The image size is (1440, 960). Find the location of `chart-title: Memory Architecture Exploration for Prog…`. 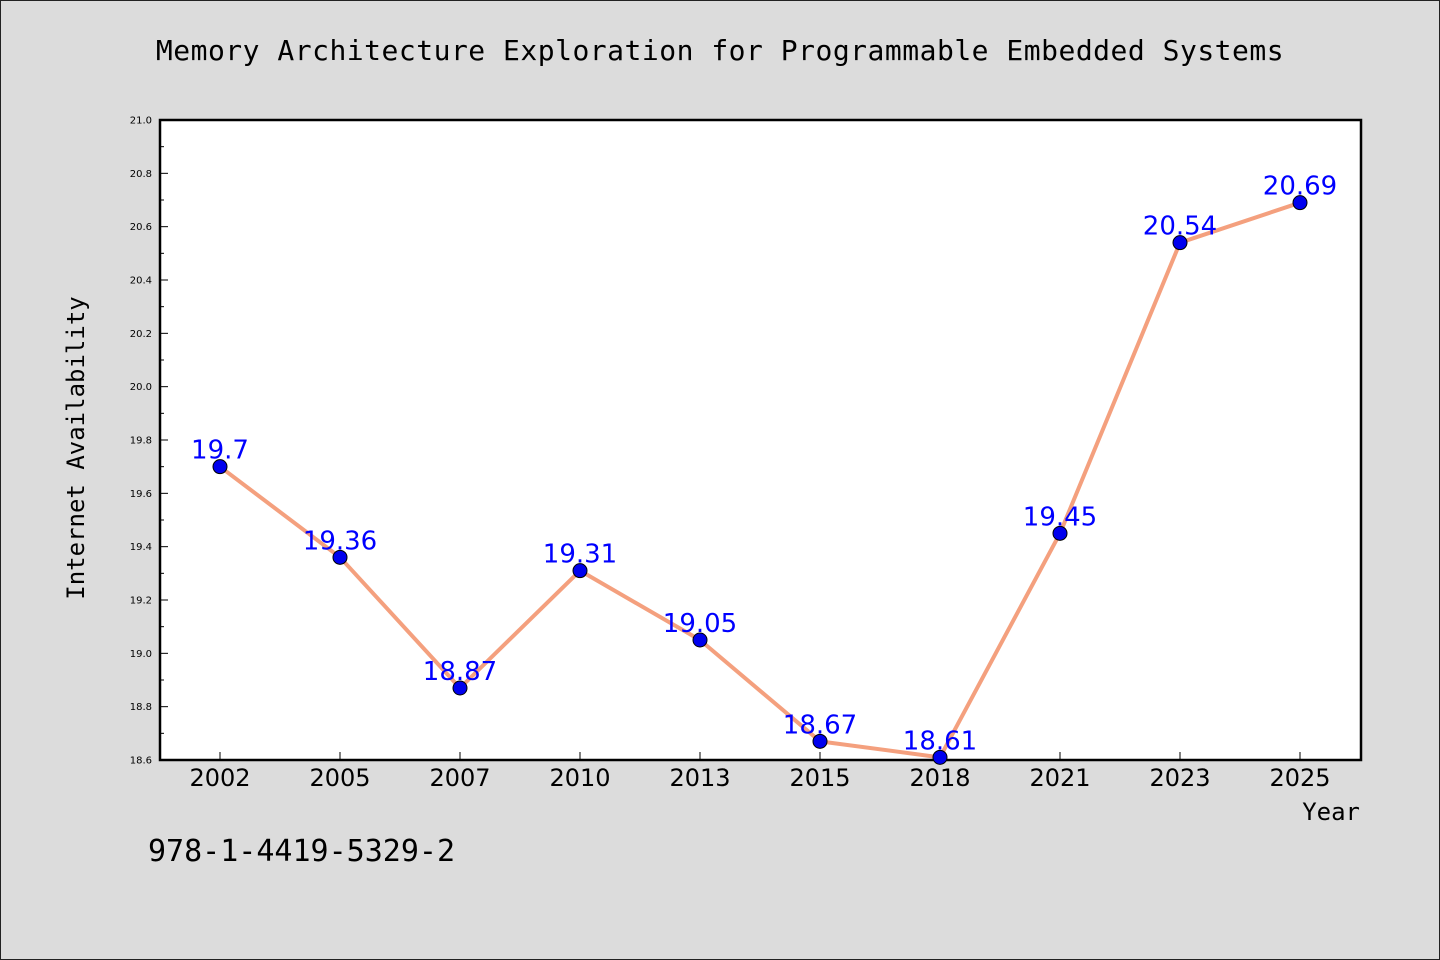

chart-title: Memory Architecture Exploration for Prog… is located at coordinates (720, 50).